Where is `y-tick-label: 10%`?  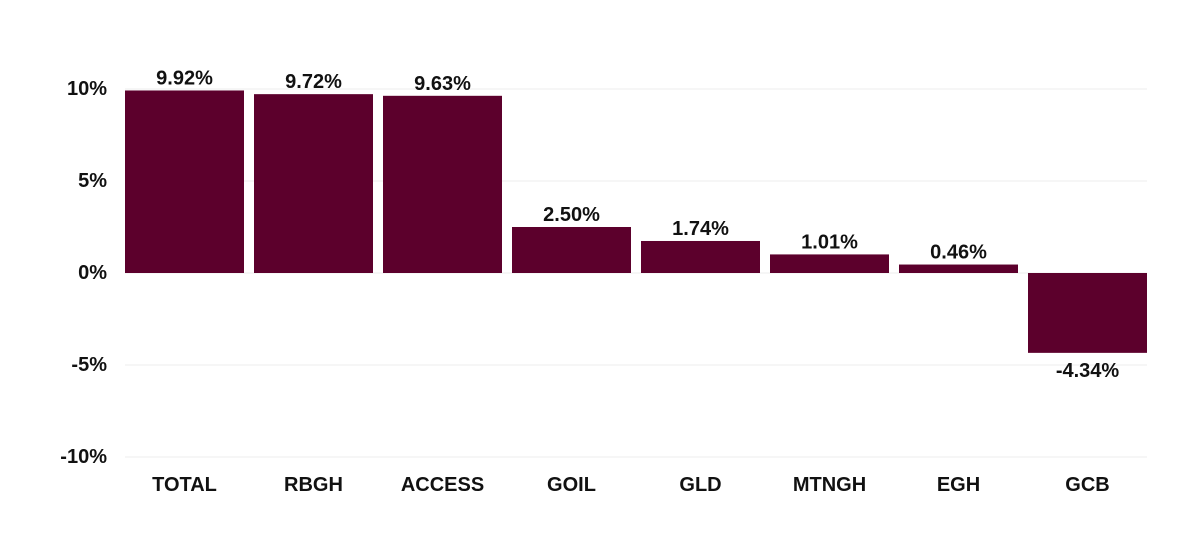
y-tick-label: 10% is located at coordinates (87, 89).